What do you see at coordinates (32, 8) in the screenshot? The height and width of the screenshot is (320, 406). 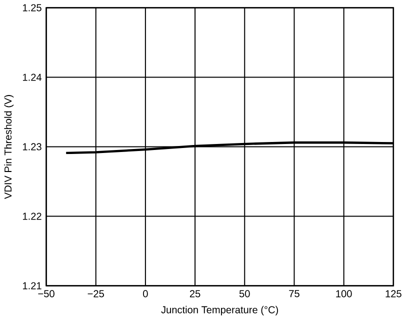 I see `y-tick-label: 1.25` at bounding box center [32, 8].